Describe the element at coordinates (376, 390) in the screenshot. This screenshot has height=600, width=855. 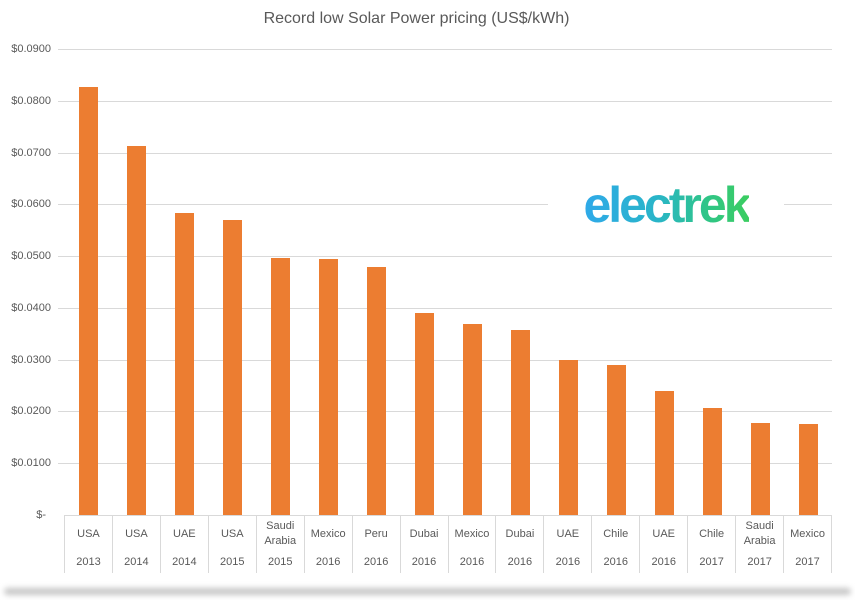
I see `bar-peru-2016` at that location.